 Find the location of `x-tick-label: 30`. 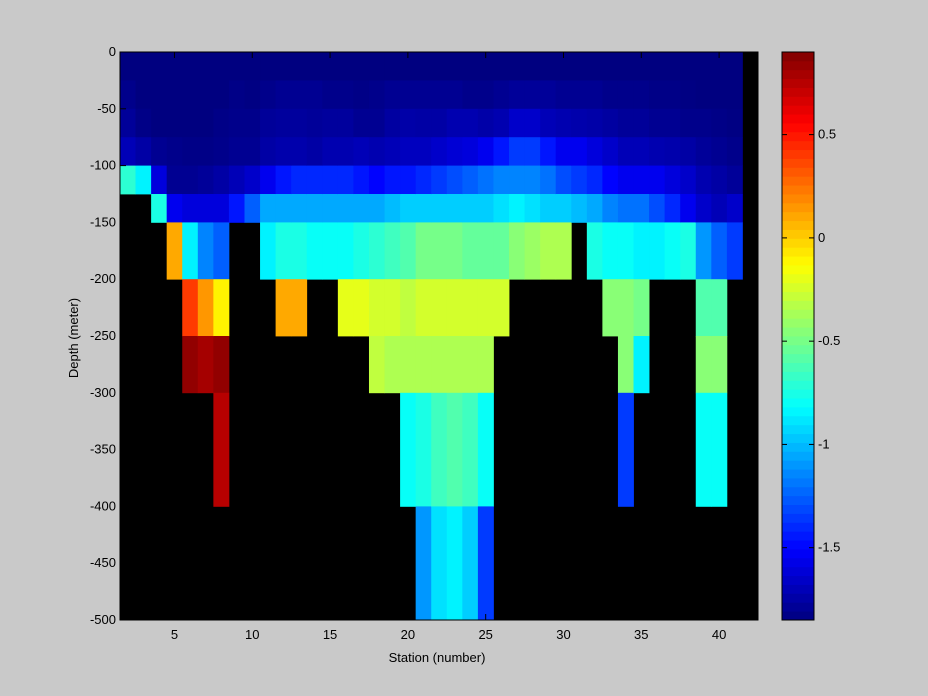

x-tick-label: 30 is located at coordinates (563, 634).